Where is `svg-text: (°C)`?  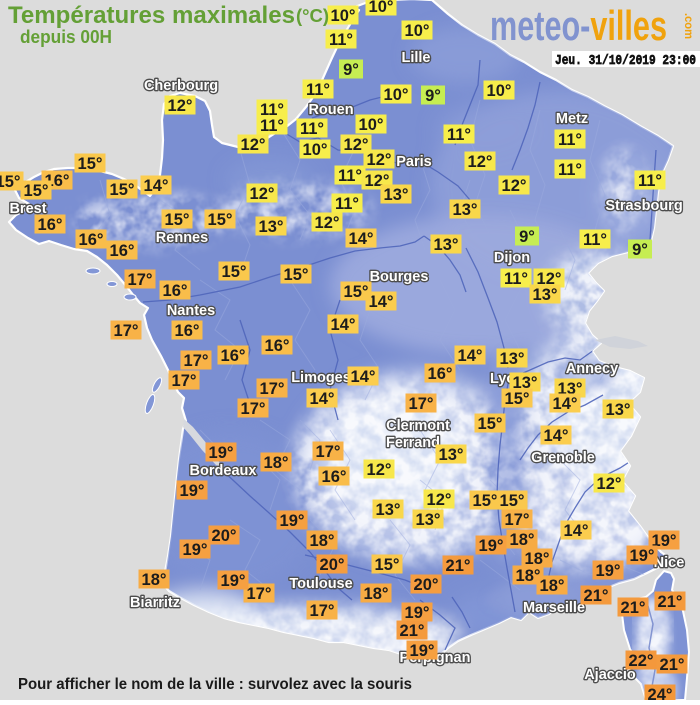
svg-text: (°C) is located at coordinates (312, 15).